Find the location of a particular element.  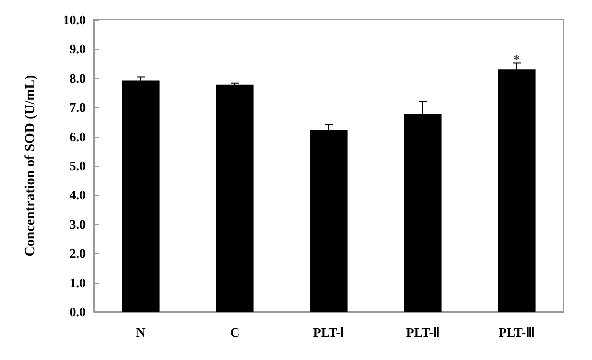

y-tick-label: 6.0 is located at coordinates (78, 136).